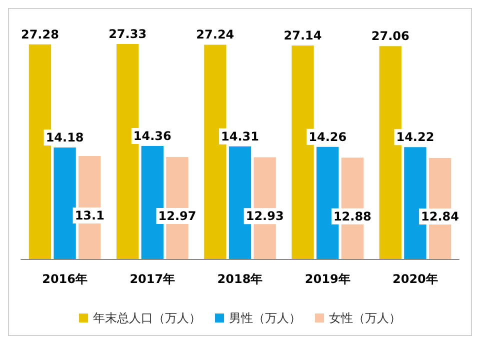 This screenshot has height=346, width=482. Describe the element at coordinates (415, 137) in the screenshot. I see `data-label: 14.22` at that location.